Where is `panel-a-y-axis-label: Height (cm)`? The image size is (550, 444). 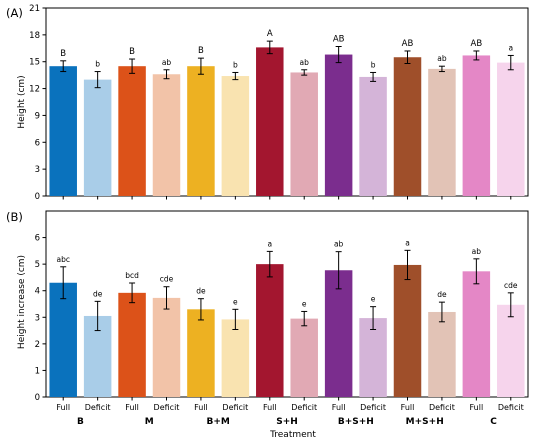 panel-a-y-axis-label: Height (cm) is located at coordinates (22, 101).